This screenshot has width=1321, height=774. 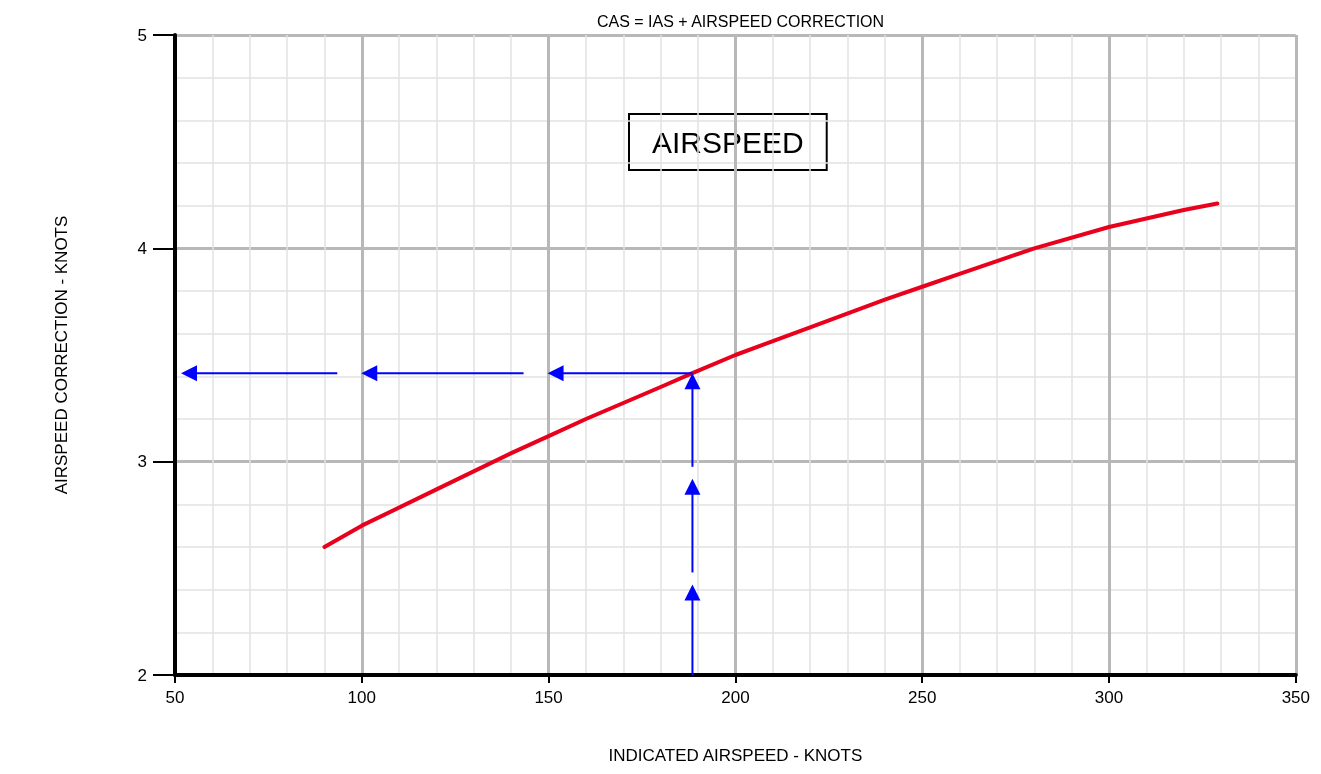 What do you see at coordinates (1109, 697) in the screenshot?
I see `x-tick-label: 300` at bounding box center [1109, 697].